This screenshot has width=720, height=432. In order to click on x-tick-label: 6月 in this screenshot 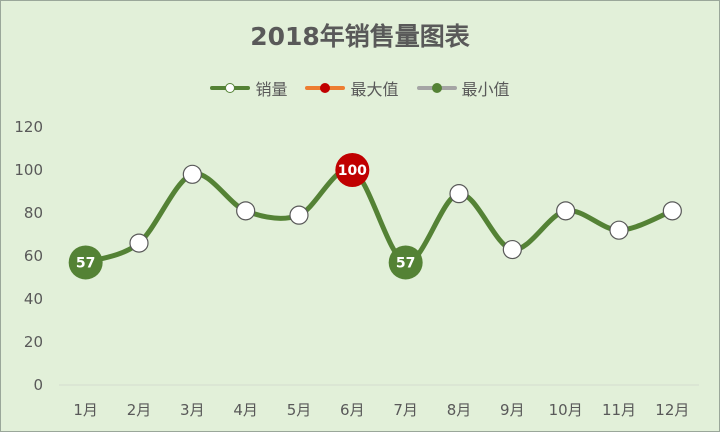, I will do `click(352, 410)`.